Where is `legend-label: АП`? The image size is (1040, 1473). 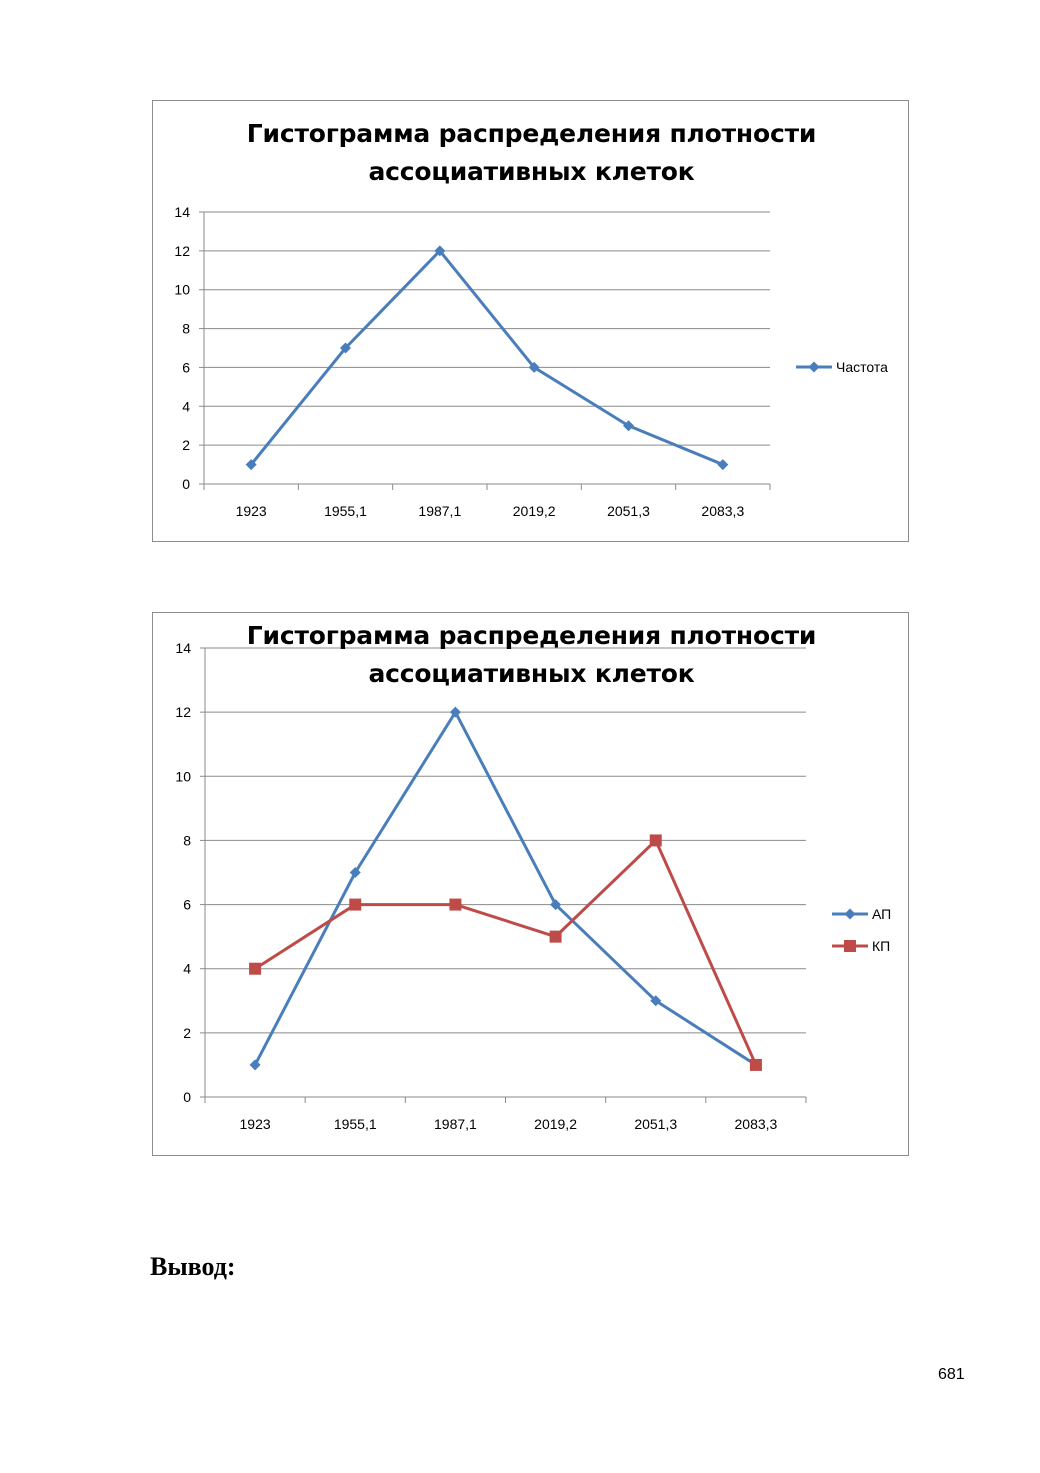
legend-label: АП is located at coordinates (881, 914).